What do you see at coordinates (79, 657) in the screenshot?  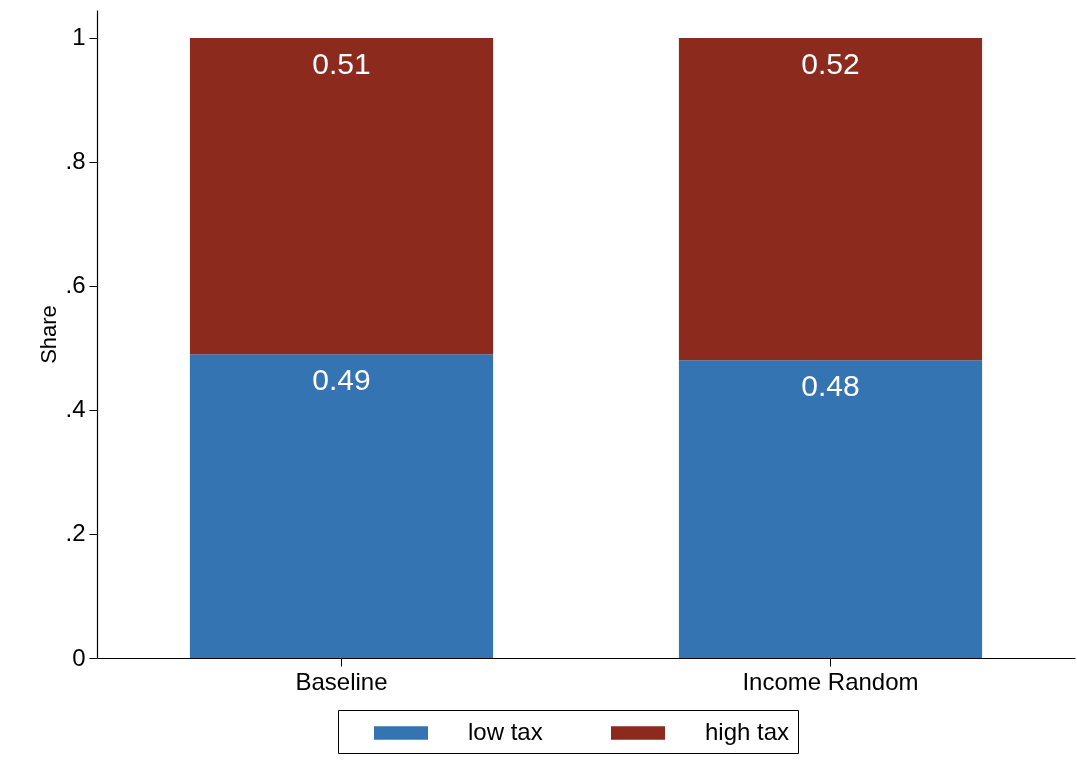 I see `y-tick-label: 0` at bounding box center [79, 657].